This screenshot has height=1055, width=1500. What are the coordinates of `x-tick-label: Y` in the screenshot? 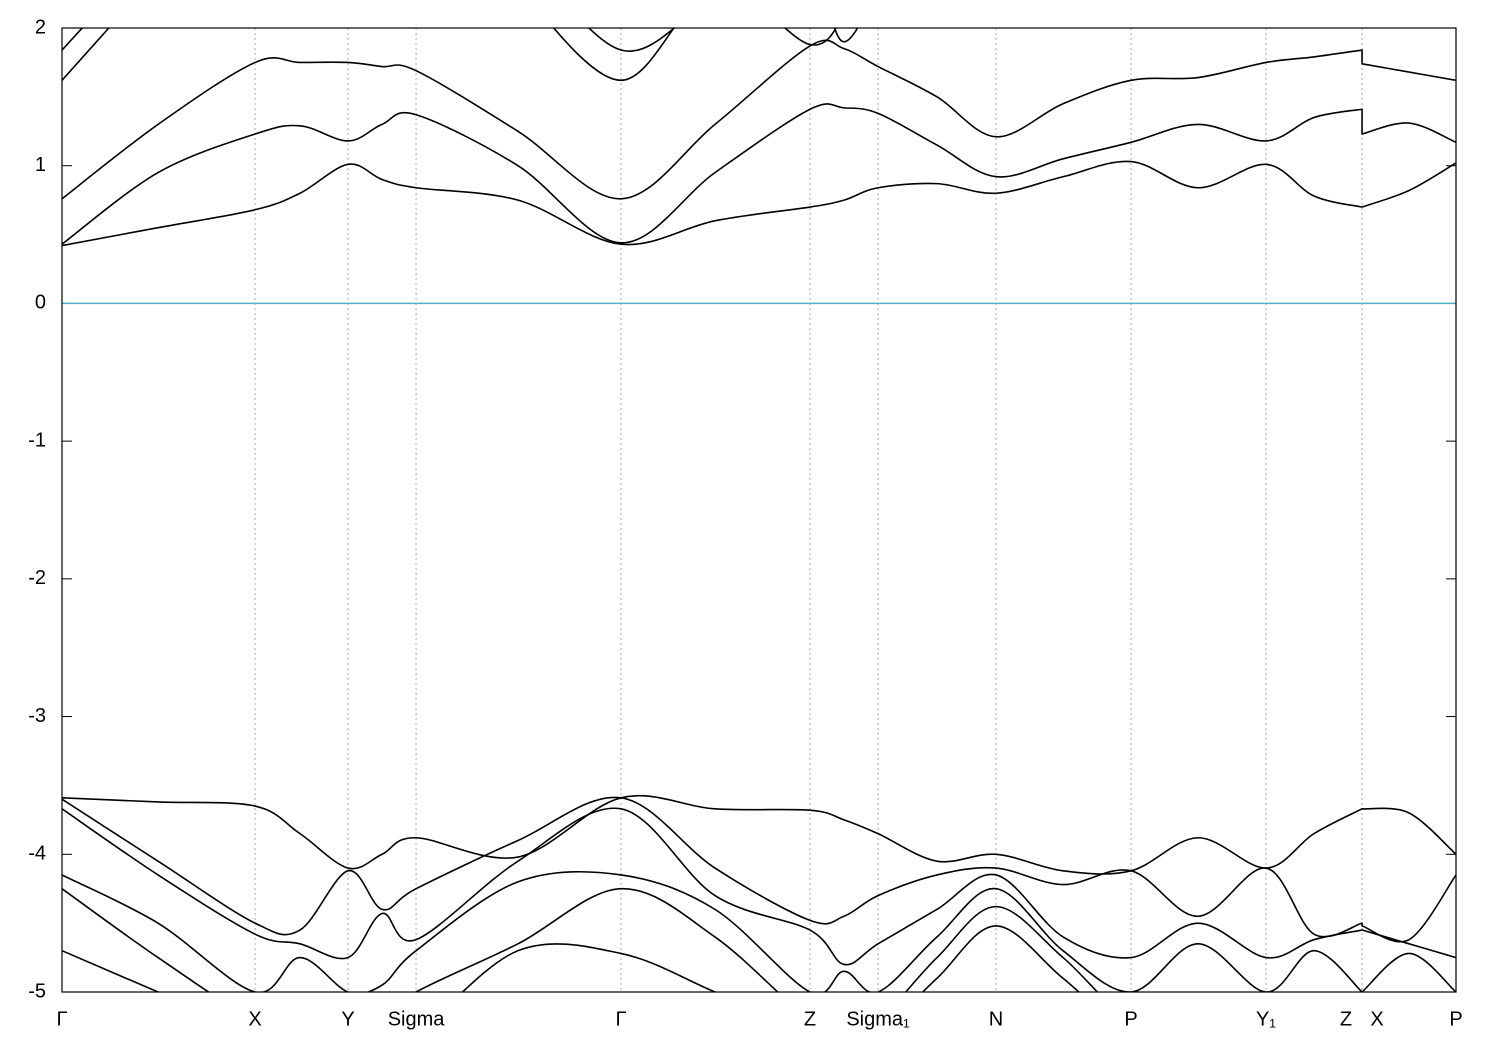 It's located at (347, 1019).